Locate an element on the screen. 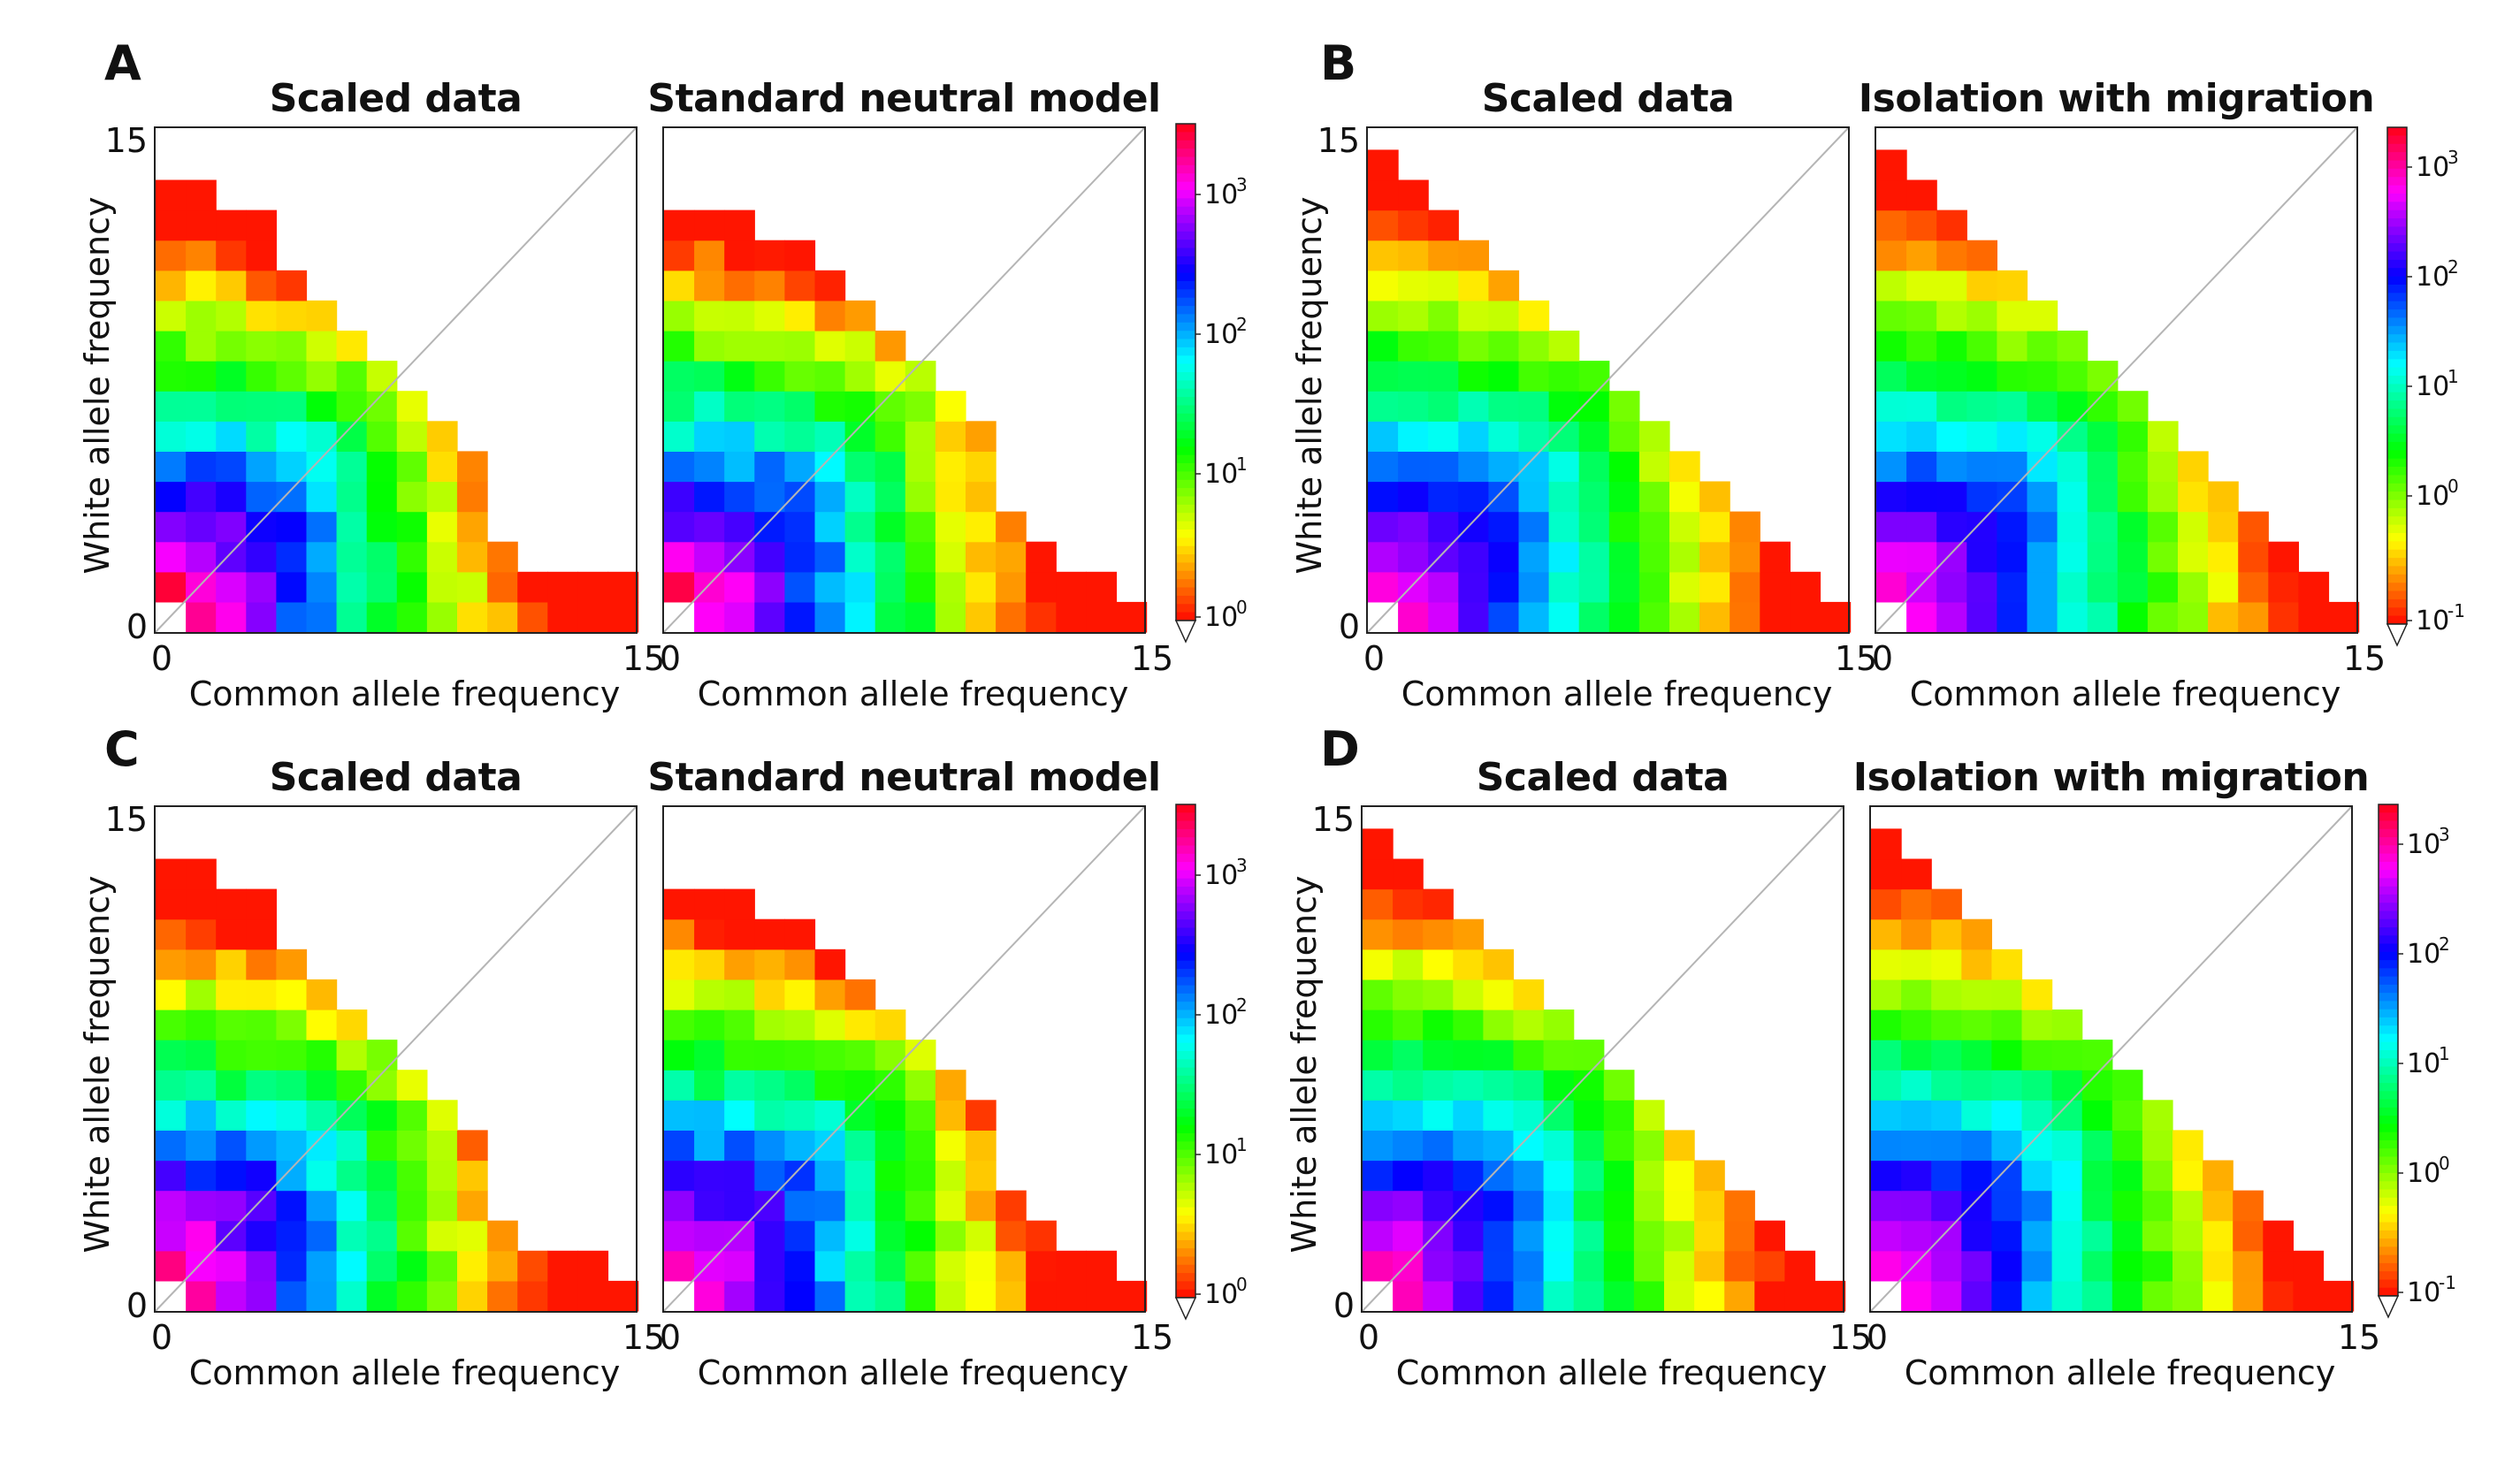 The image size is (2520, 1463). y-axis-label: White allele frequency is located at coordinates (1304, 1064).